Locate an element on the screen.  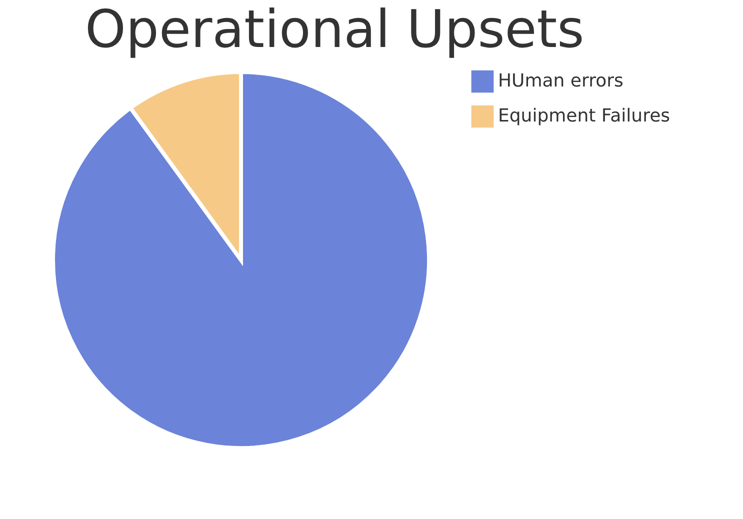
legend-label: HUman errors is located at coordinates (561, 81).